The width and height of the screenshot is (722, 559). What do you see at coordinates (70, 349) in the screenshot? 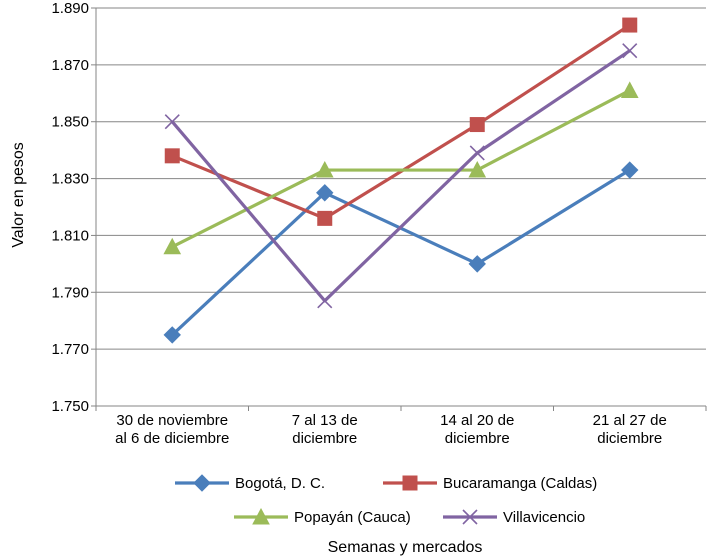
I see `y-tick-label: 1.770` at bounding box center [70, 349].